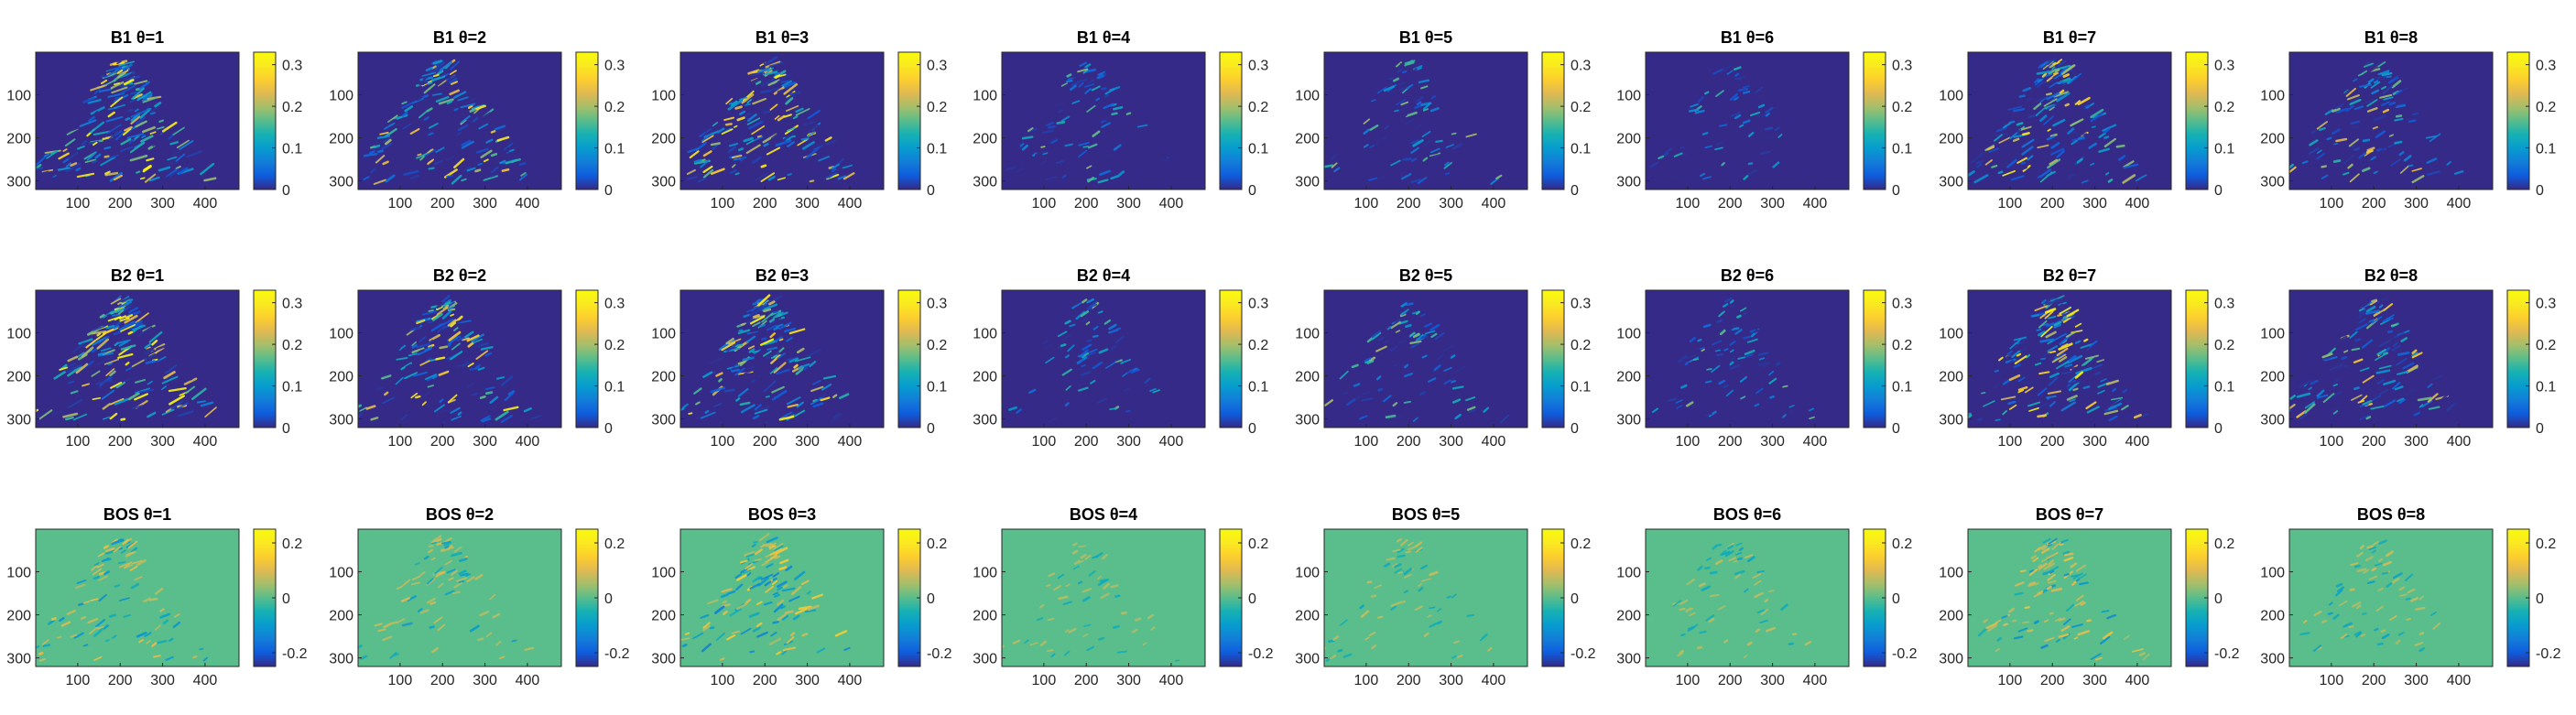 This screenshot has height=715, width=2576. I want to click on panel-b2-theta-7: B2 θ=7 100 200 300 400 100 200 300 0 0.1 0.2 0.3, so click(2086, 358).